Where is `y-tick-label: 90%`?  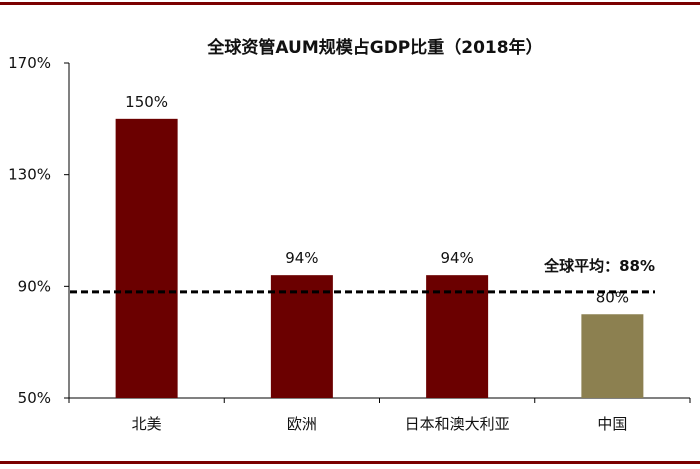 y-tick-label: 90% is located at coordinates (34, 286).